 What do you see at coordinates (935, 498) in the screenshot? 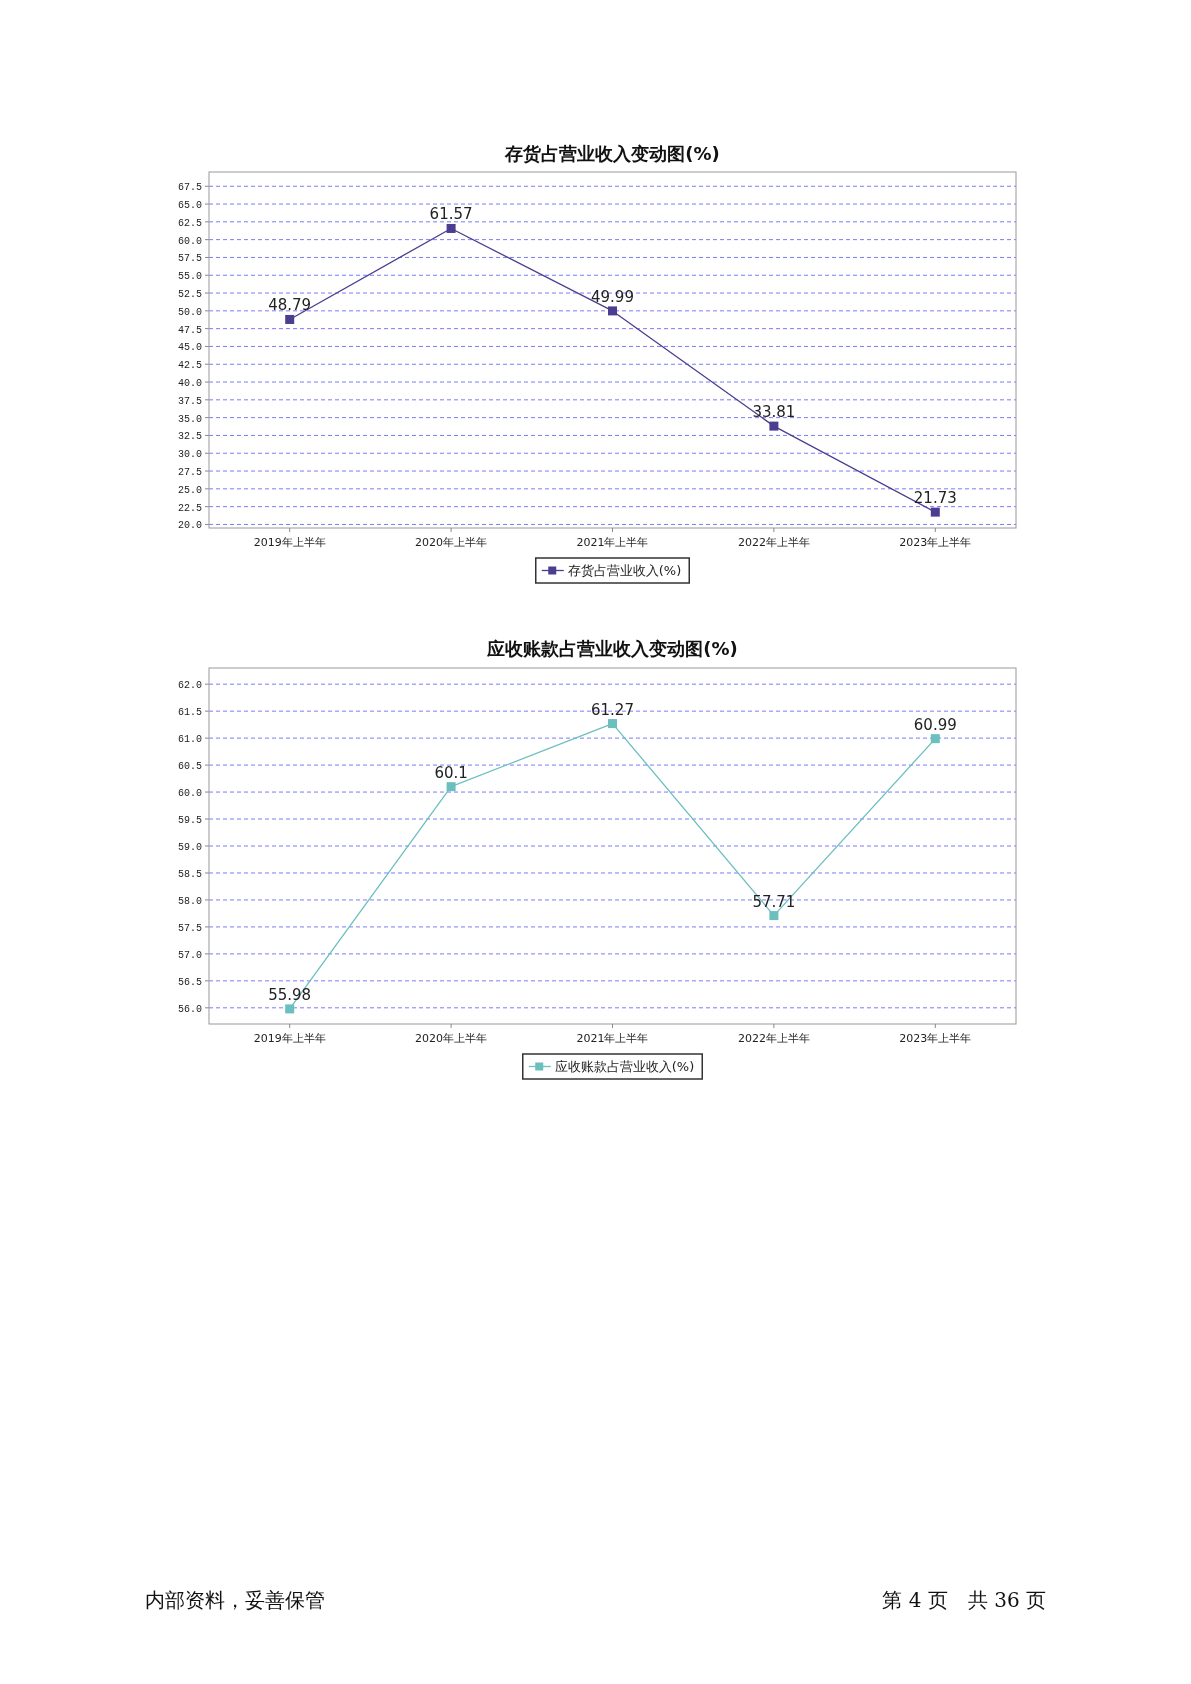
I see `data-label: 21.73` at bounding box center [935, 498].